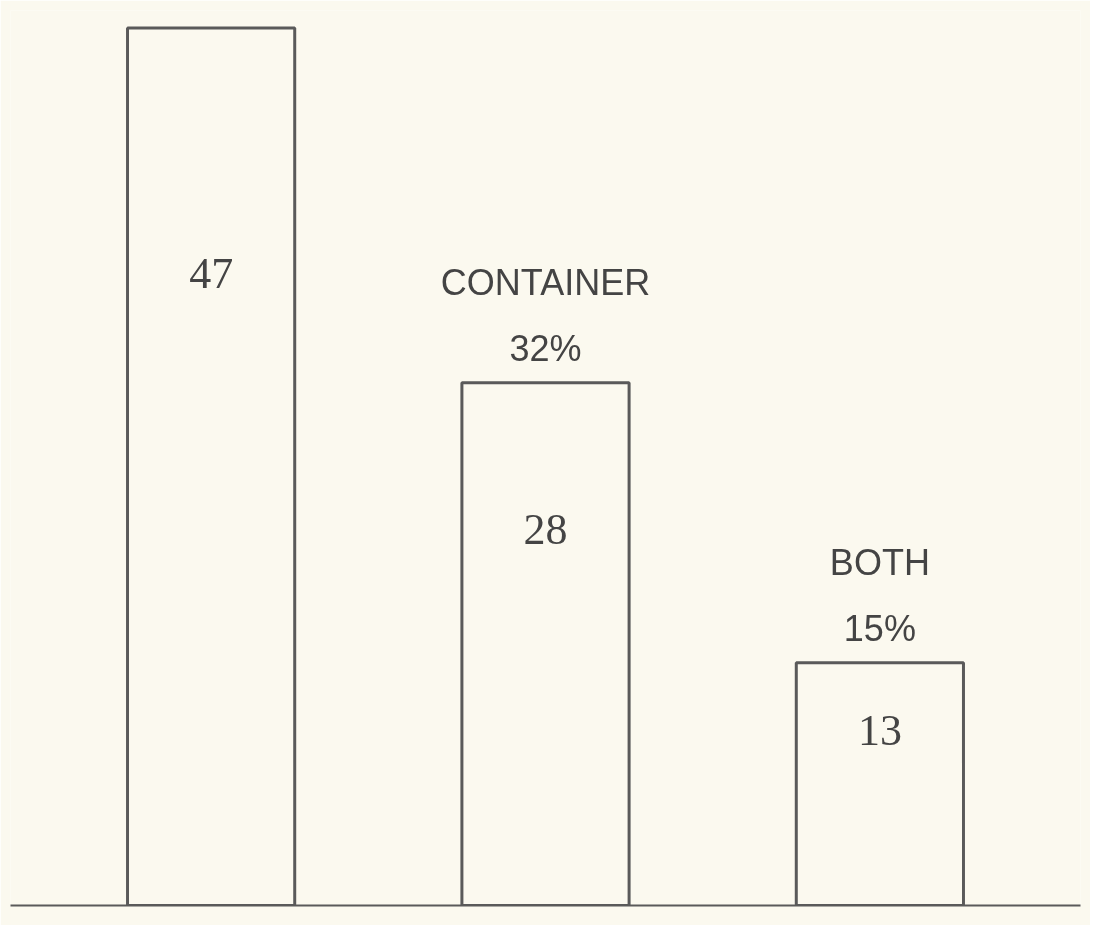  What do you see at coordinates (211, 274) in the screenshot?
I see `data-label: 47` at bounding box center [211, 274].